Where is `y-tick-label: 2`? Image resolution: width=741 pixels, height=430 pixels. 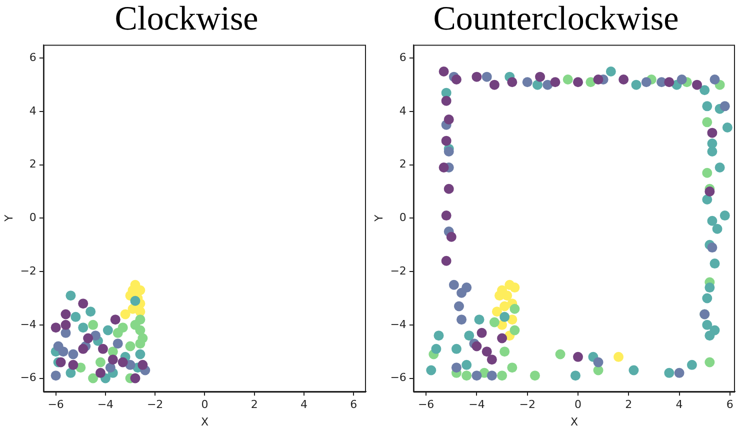 y-tick-label: 2 is located at coordinates (402, 164).